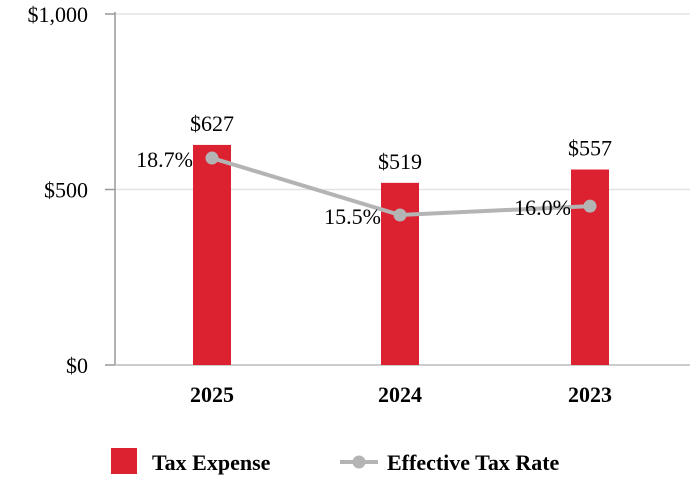 This screenshot has height=500, width=700. Describe the element at coordinates (66, 190) in the screenshot. I see `y-tick-label: $500` at that location.